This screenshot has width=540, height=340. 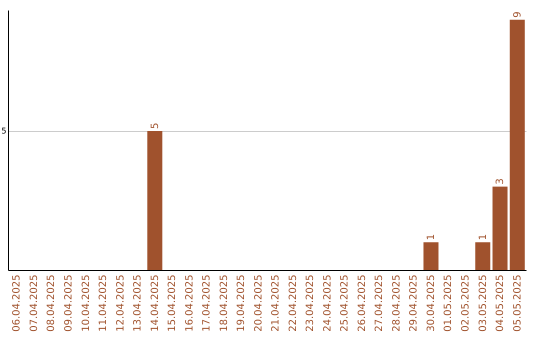 What do you see at coordinates (104, 303) in the screenshot?
I see `x-tick-label: 11.04.2025` at bounding box center [104, 303].